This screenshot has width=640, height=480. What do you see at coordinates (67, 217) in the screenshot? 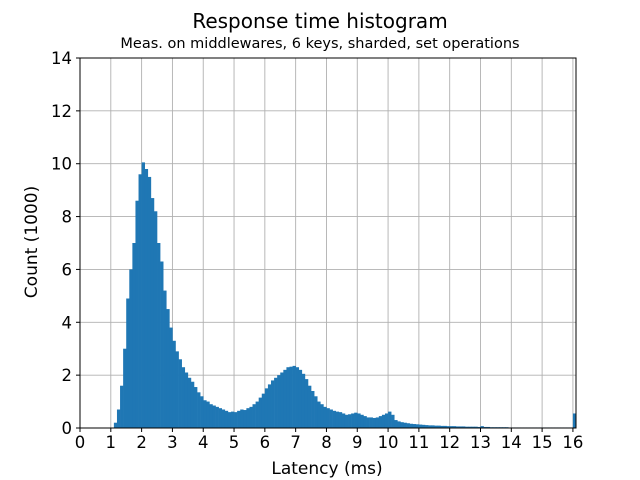
I see `y-tick-label: 8` at bounding box center [67, 217].